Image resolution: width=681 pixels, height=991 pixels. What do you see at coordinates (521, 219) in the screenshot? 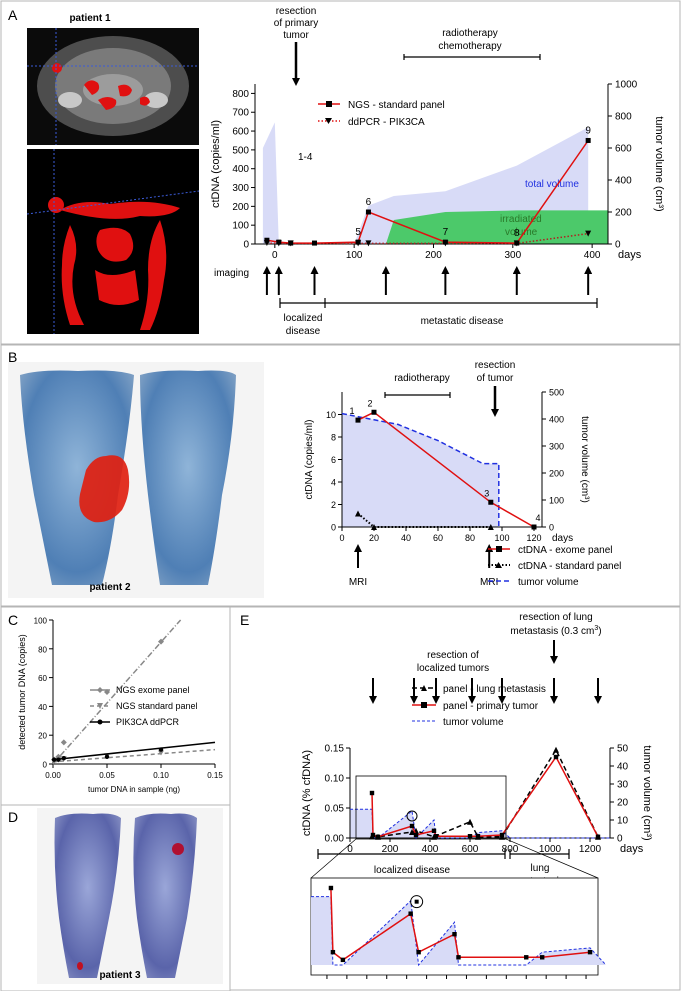
I see `a-irradiated-label-1: irradiated` at bounding box center [521, 219].